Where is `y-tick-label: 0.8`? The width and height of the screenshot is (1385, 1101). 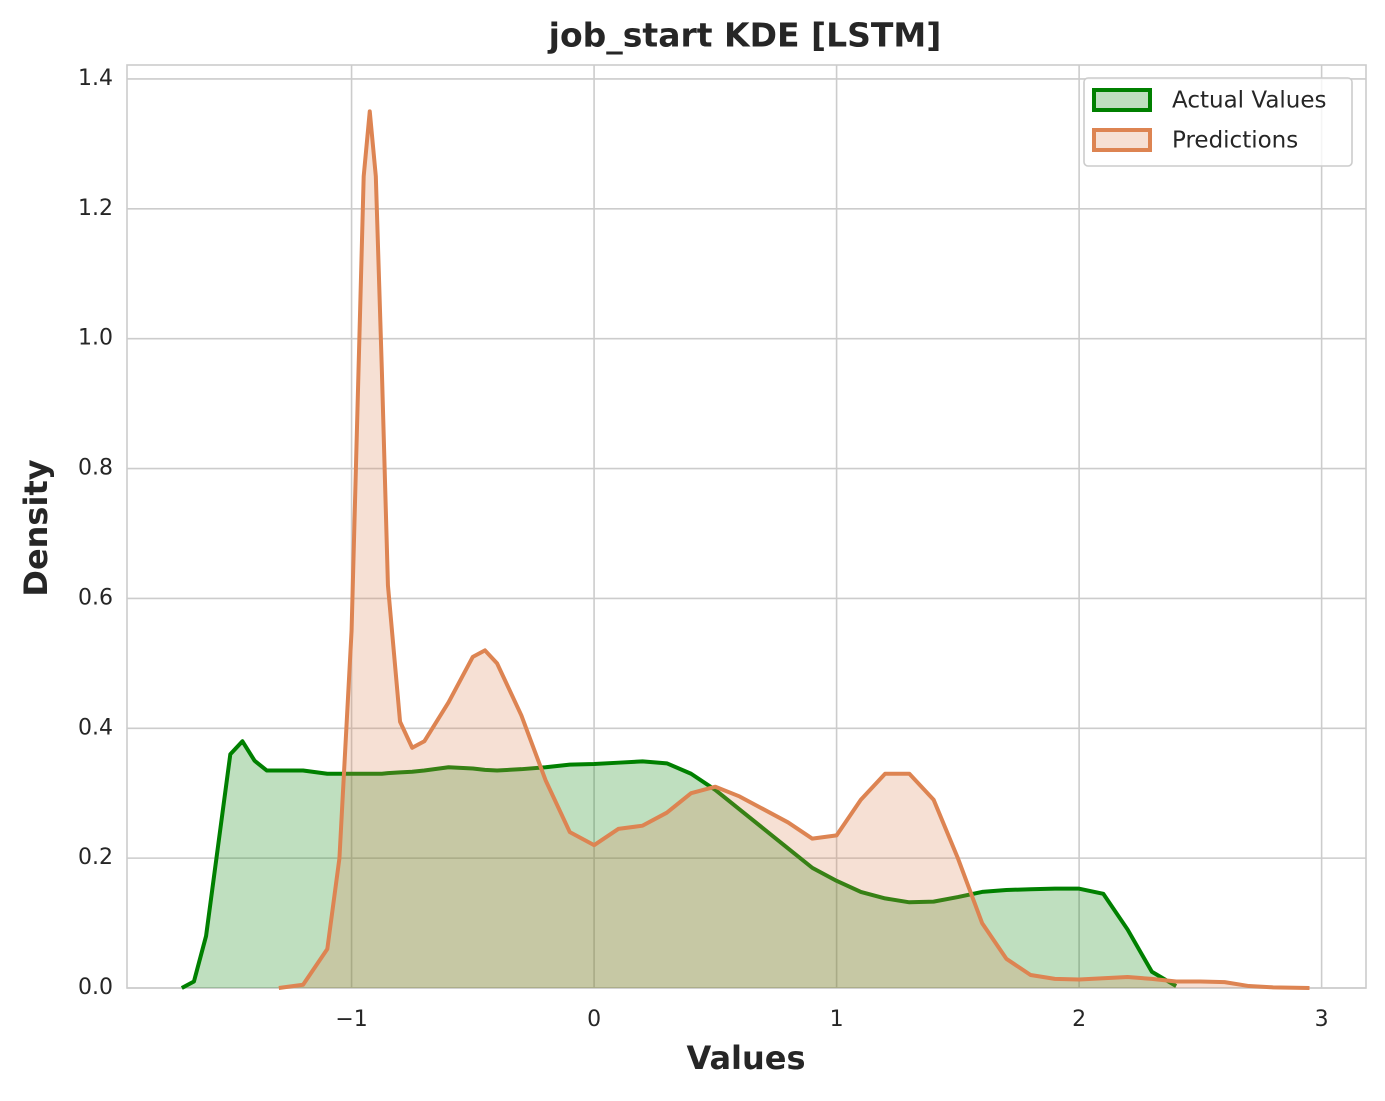
y-tick-label: 0.8 is located at coordinates (95, 468).